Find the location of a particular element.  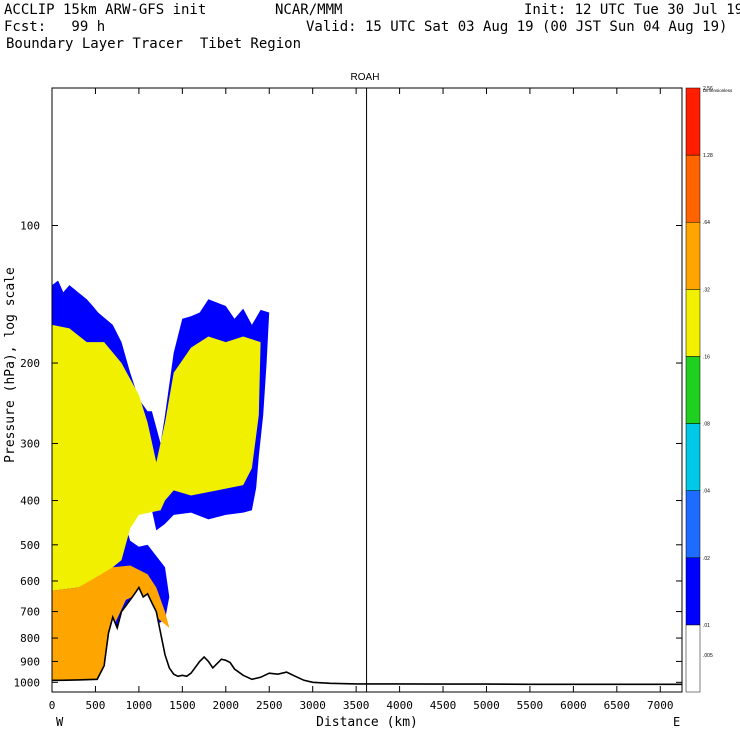

x-tick-label: 4000 is located at coordinates (399, 705).